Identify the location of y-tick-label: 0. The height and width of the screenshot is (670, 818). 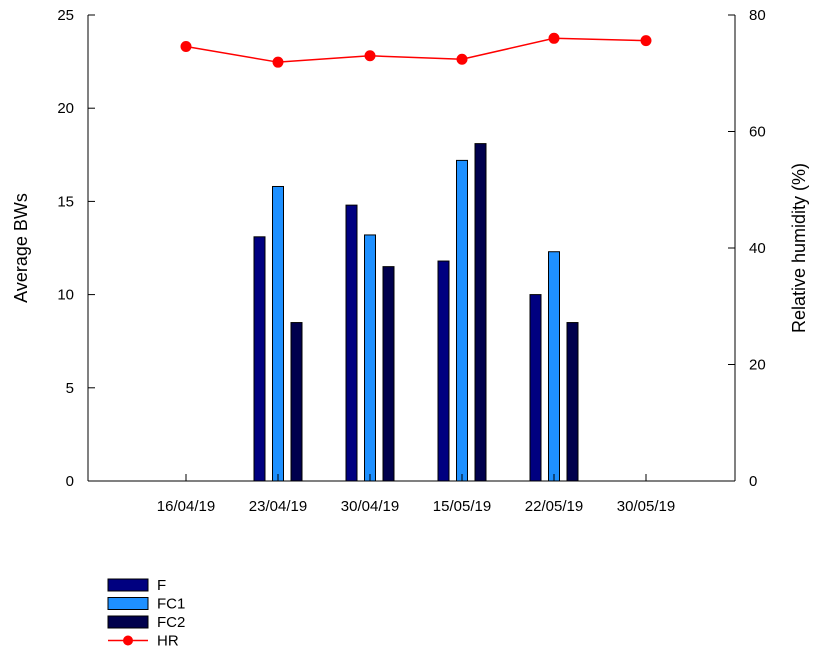
(70, 481).